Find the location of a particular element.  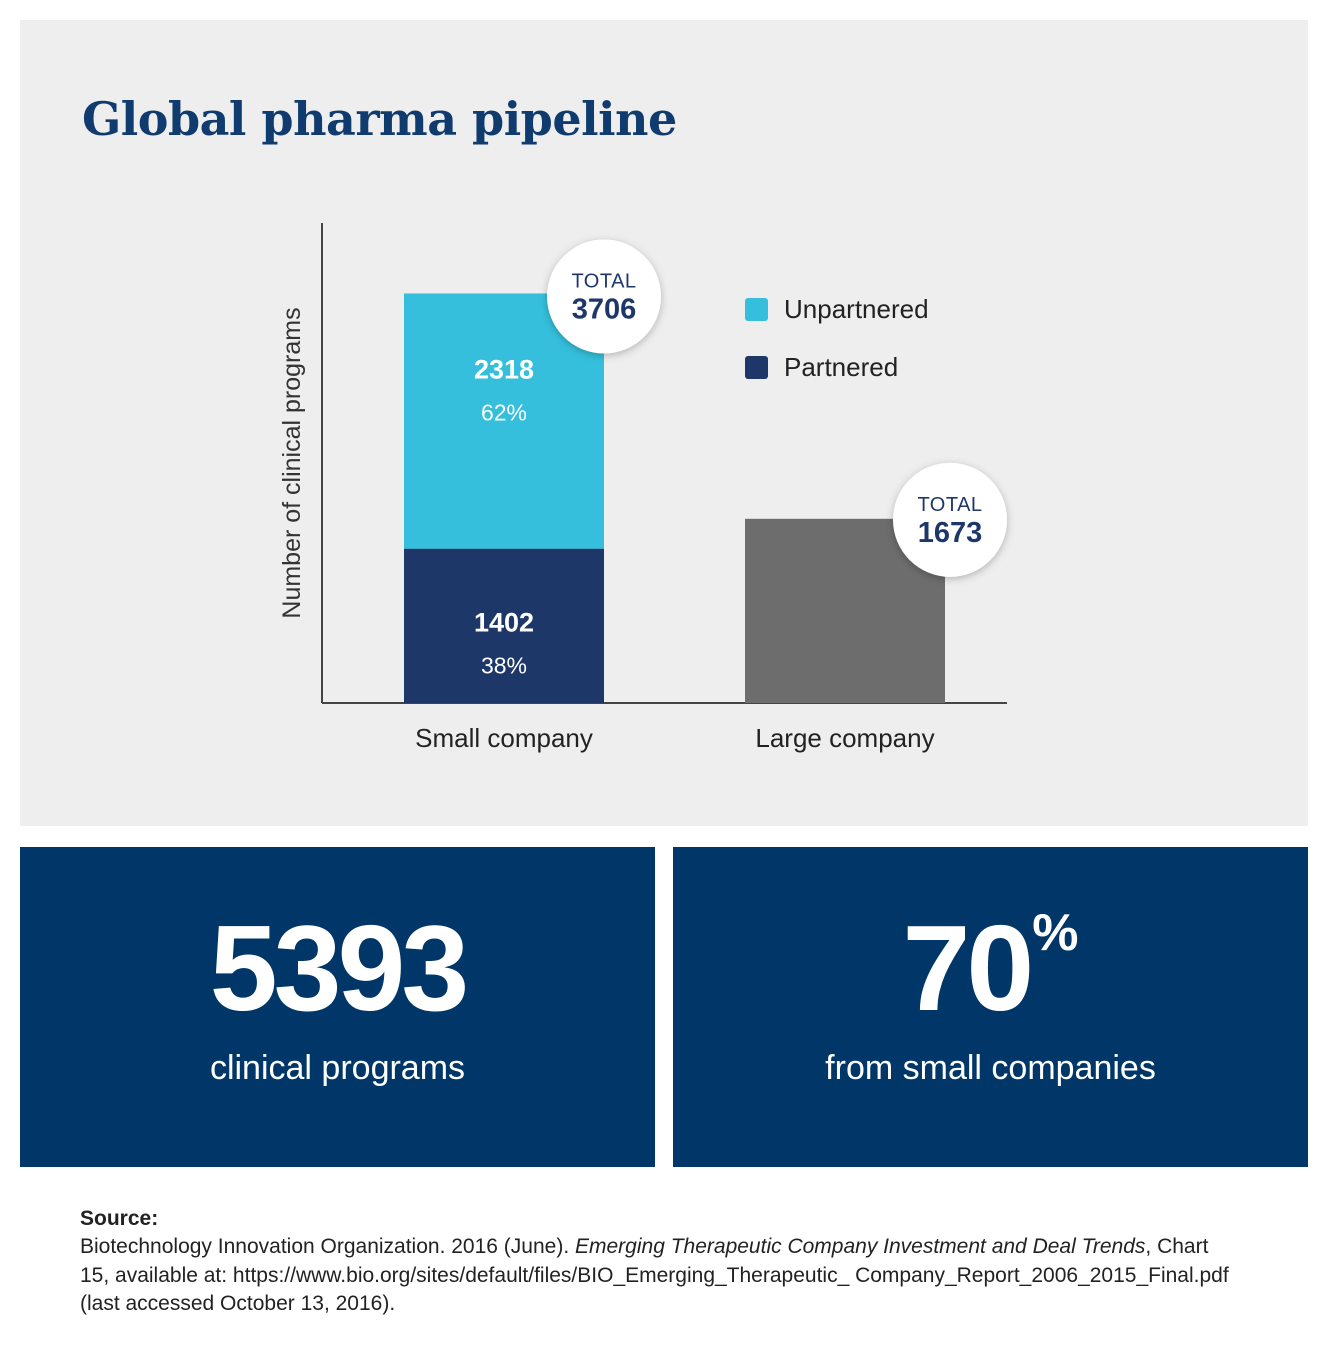

data-label-partnered-pct: 38% is located at coordinates (504, 666).